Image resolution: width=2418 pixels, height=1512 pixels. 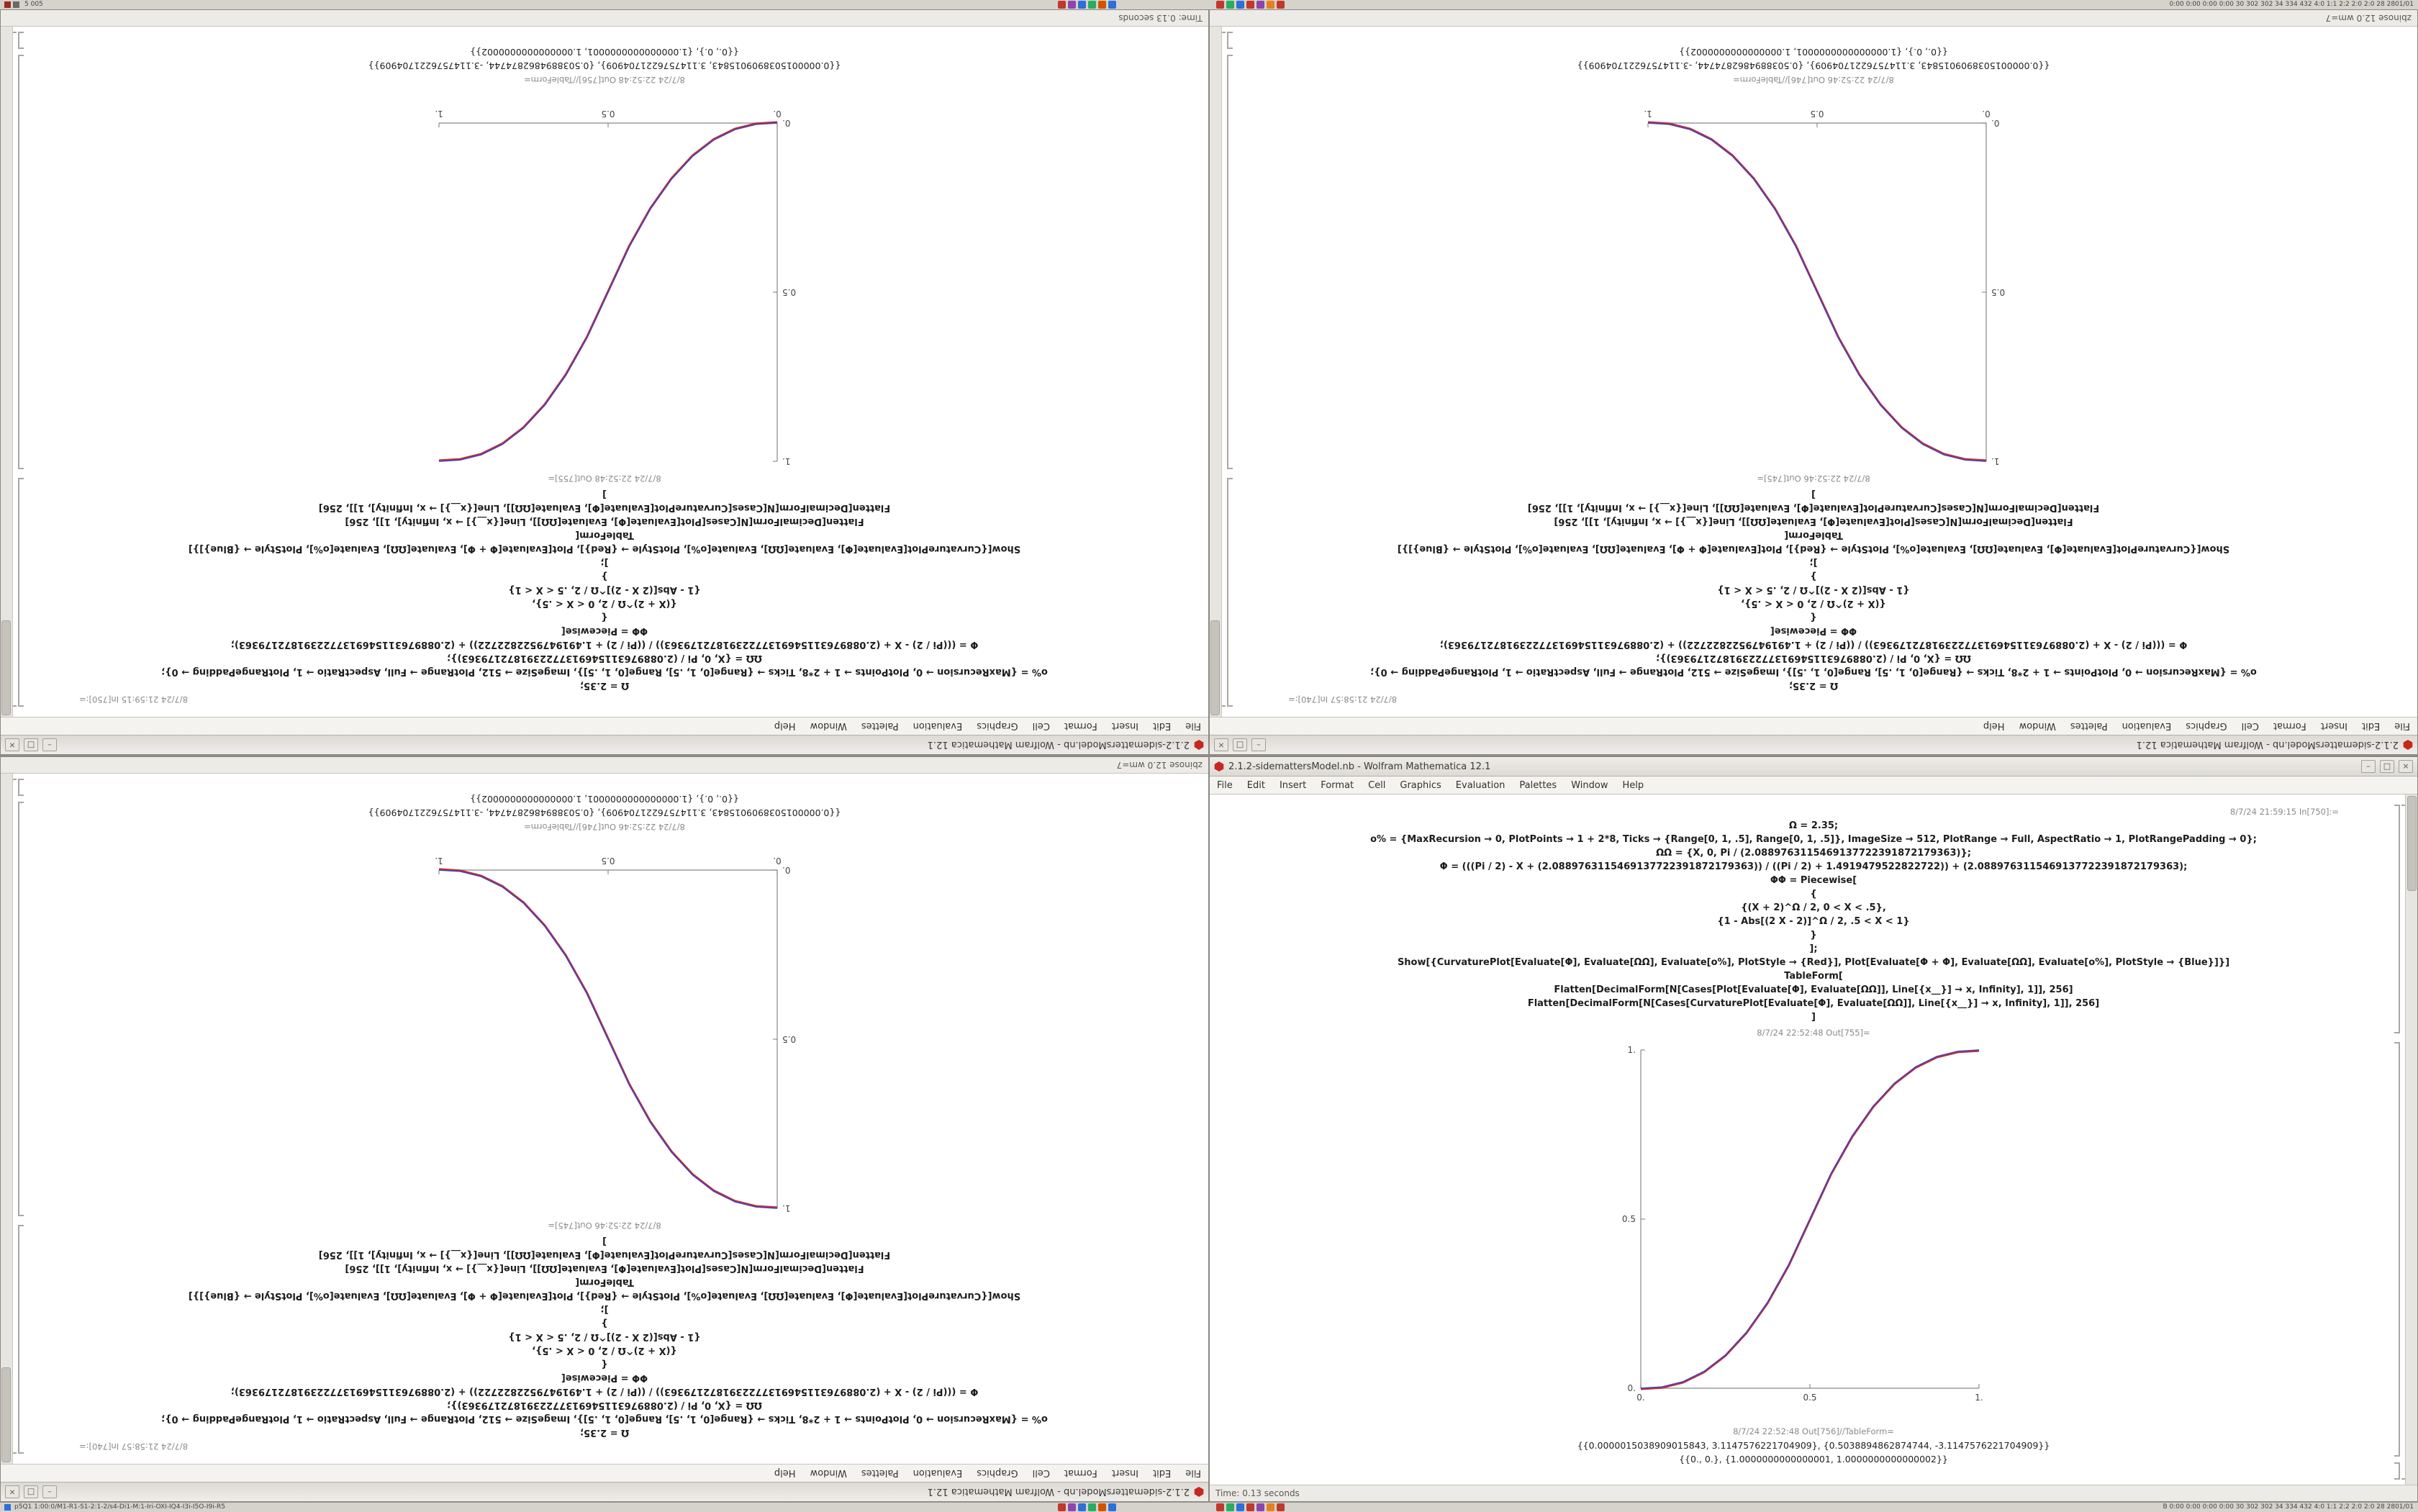 What do you see at coordinates (1080, 726) in the screenshot?
I see `menu-item-format: Format` at bounding box center [1080, 726].